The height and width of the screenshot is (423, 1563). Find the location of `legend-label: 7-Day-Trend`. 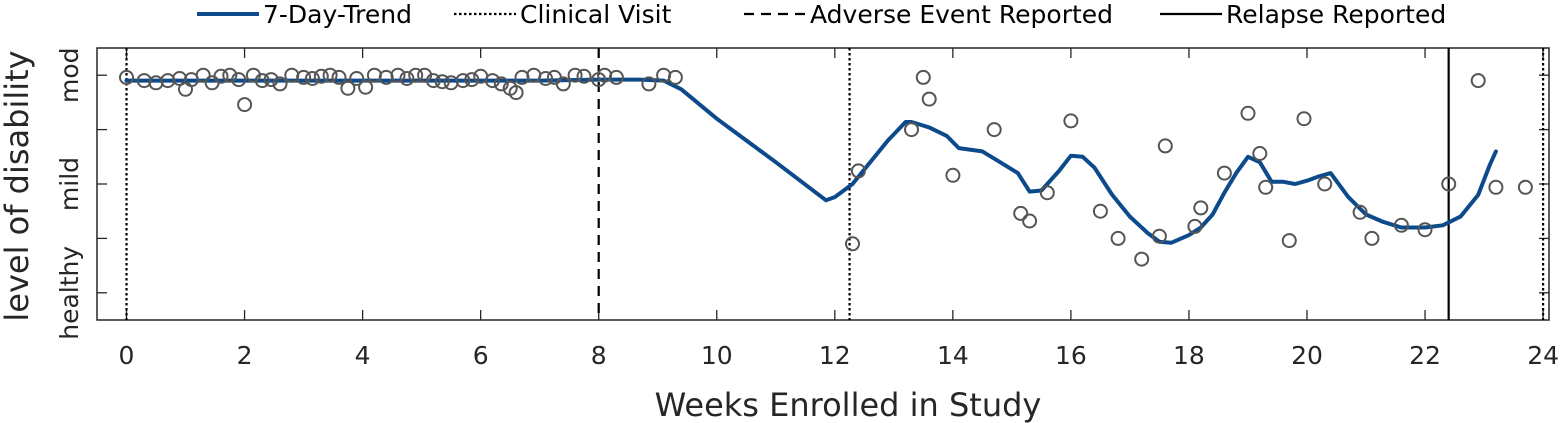

legend-label: 7-Day-Trend is located at coordinates (337, 14).